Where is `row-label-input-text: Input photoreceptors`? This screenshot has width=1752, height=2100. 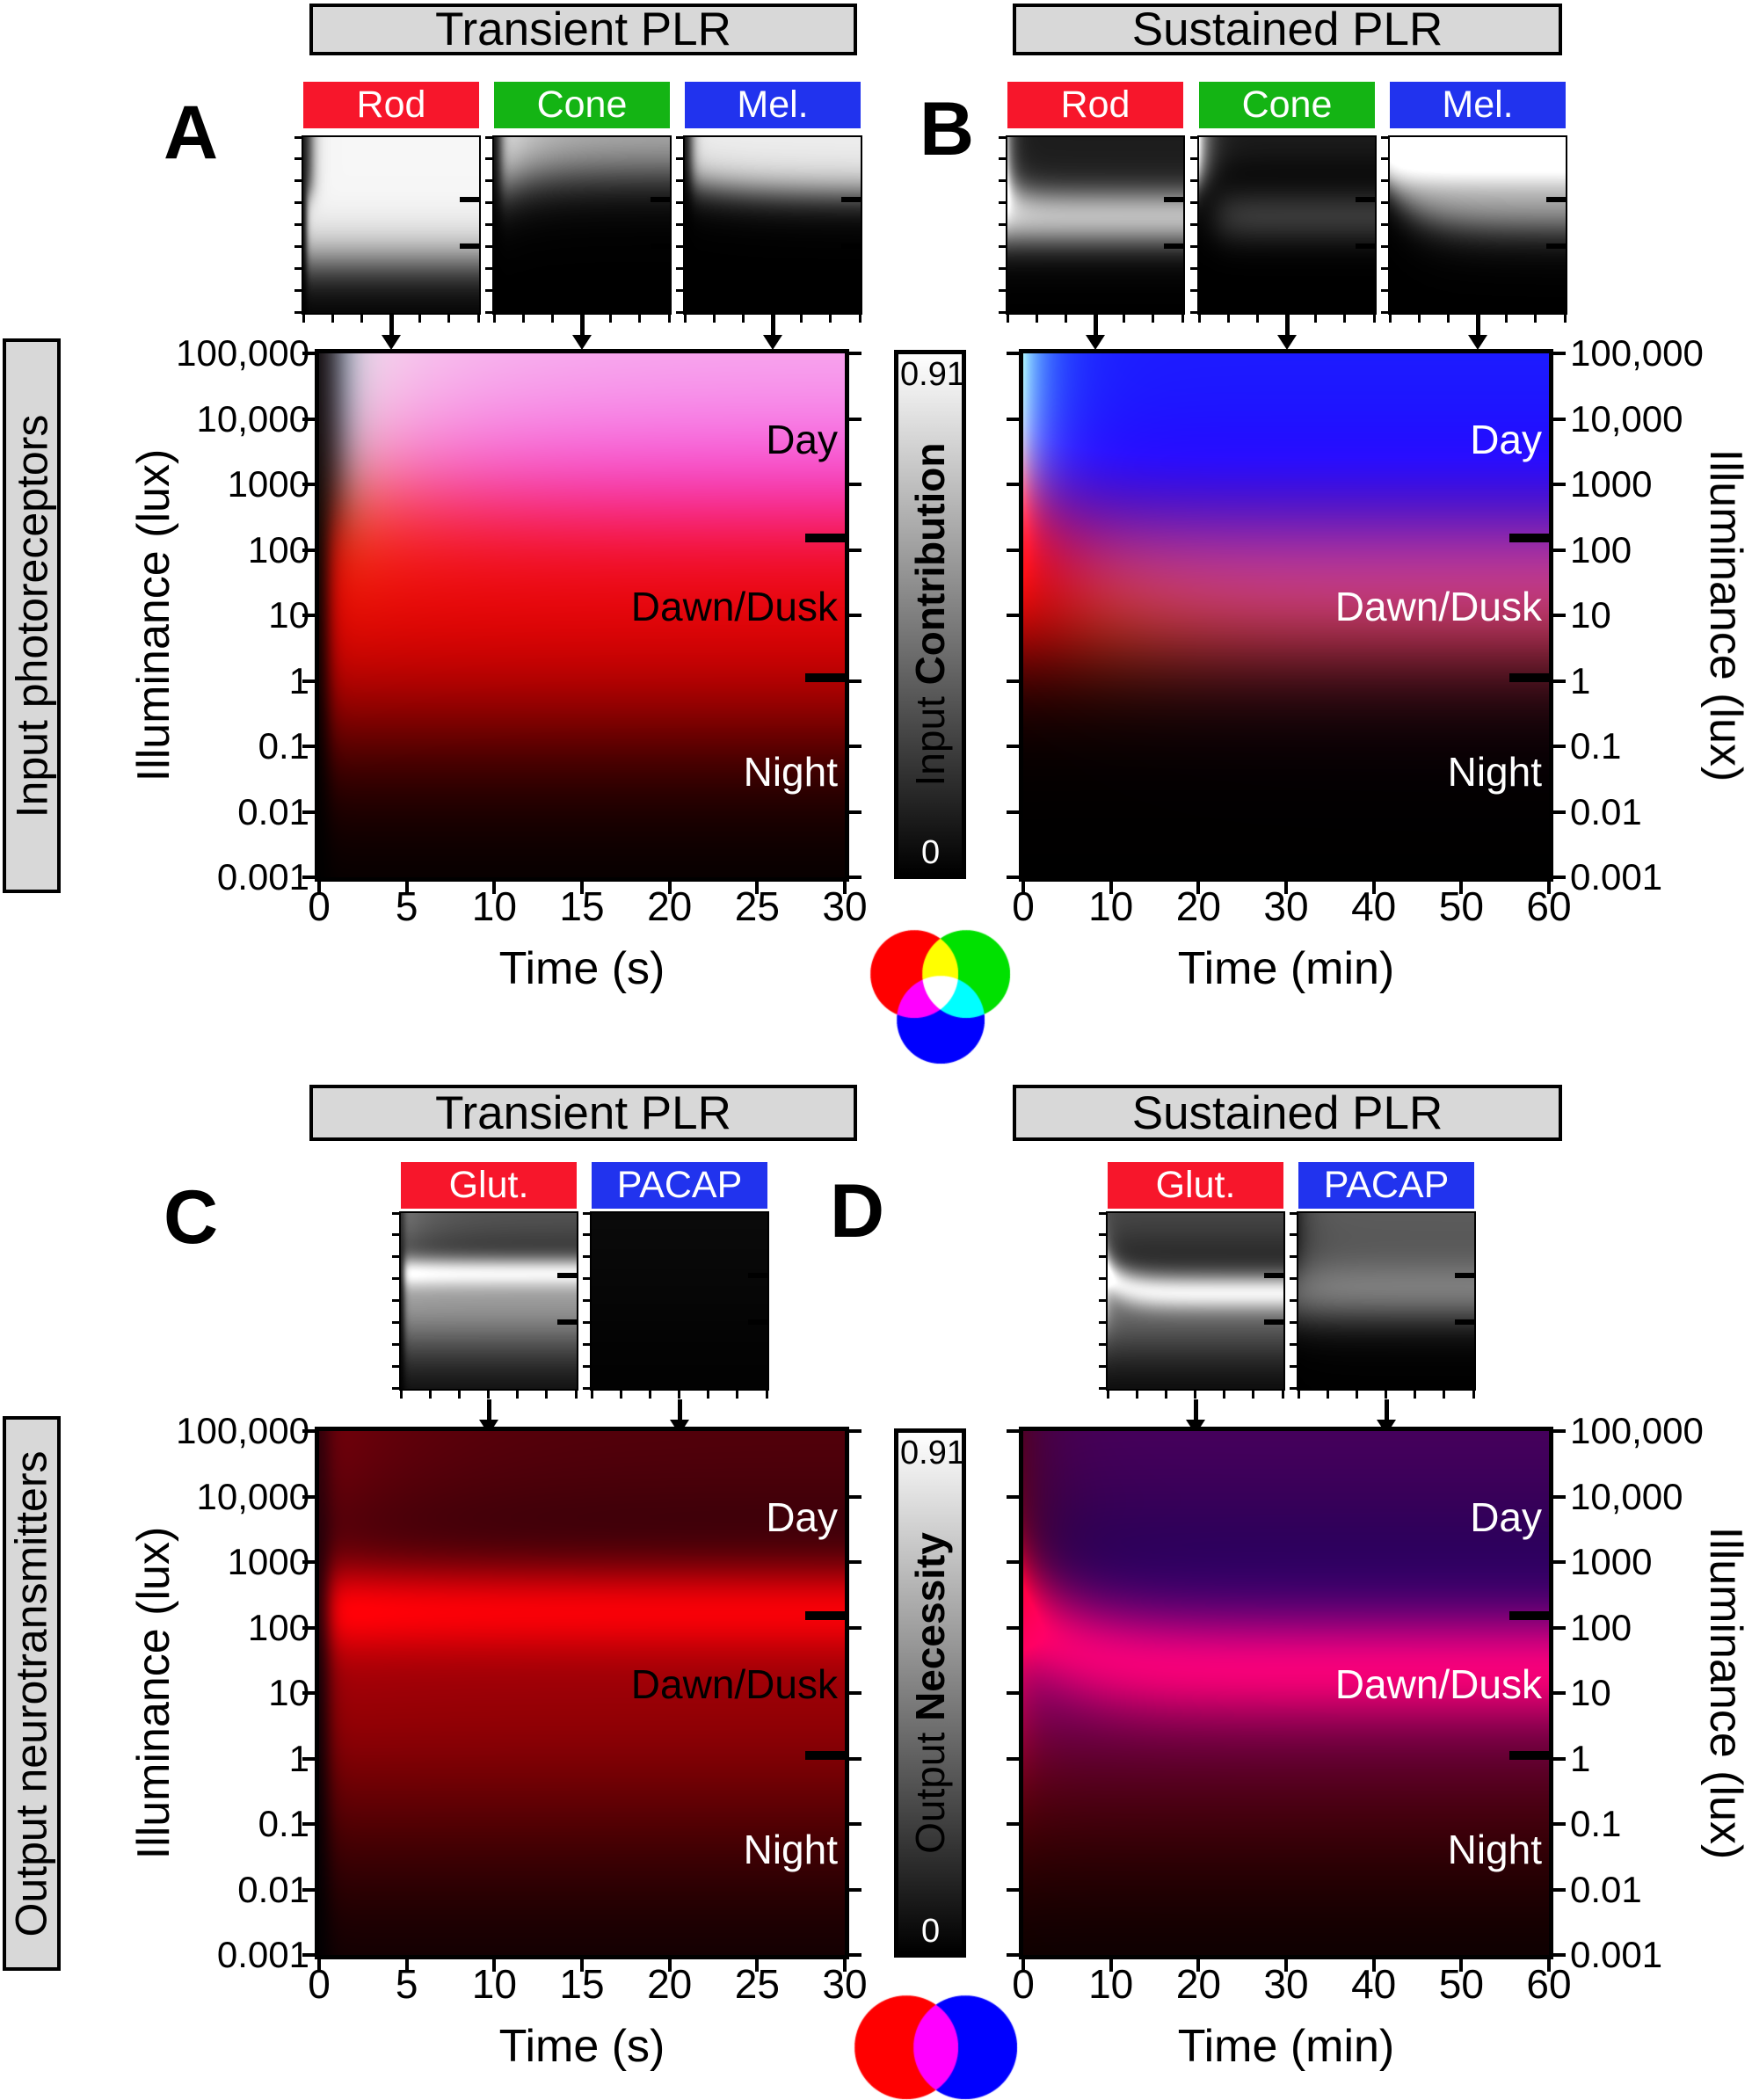
row-label-input-text: Input photoreceptors is located at coordinates (31, 615).